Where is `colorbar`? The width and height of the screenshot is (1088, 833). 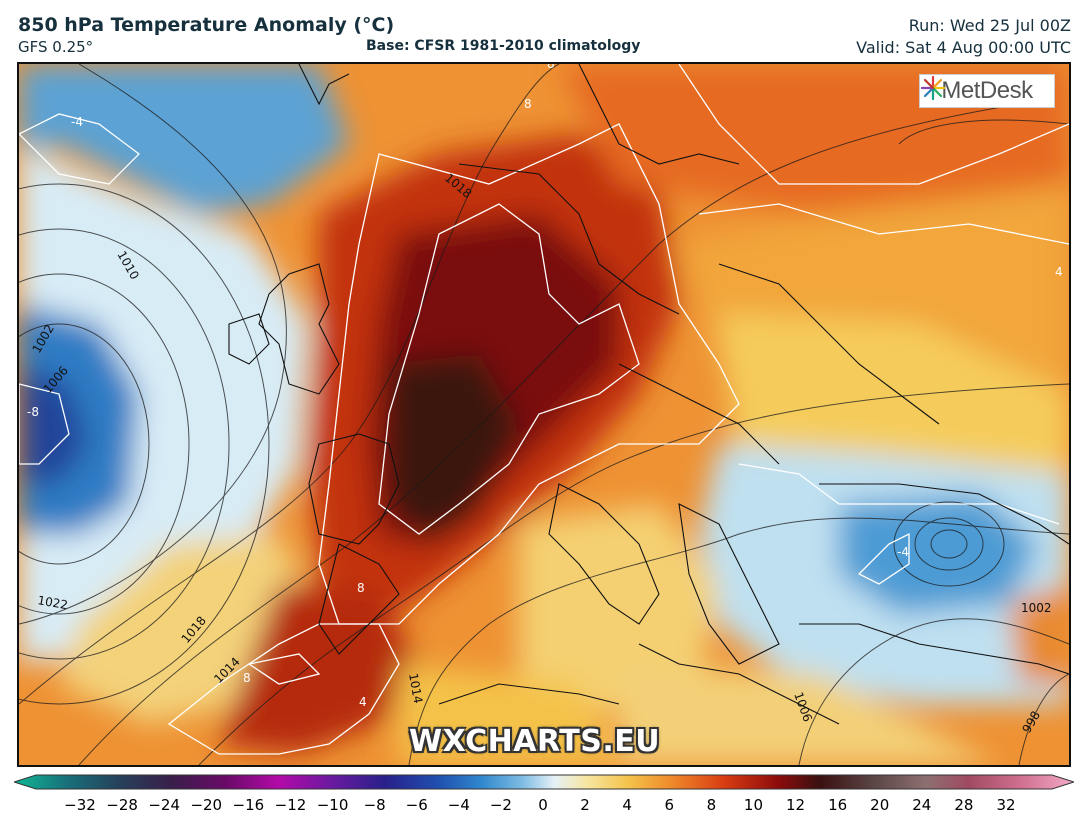
colorbar is located at coordinates (544, 782).